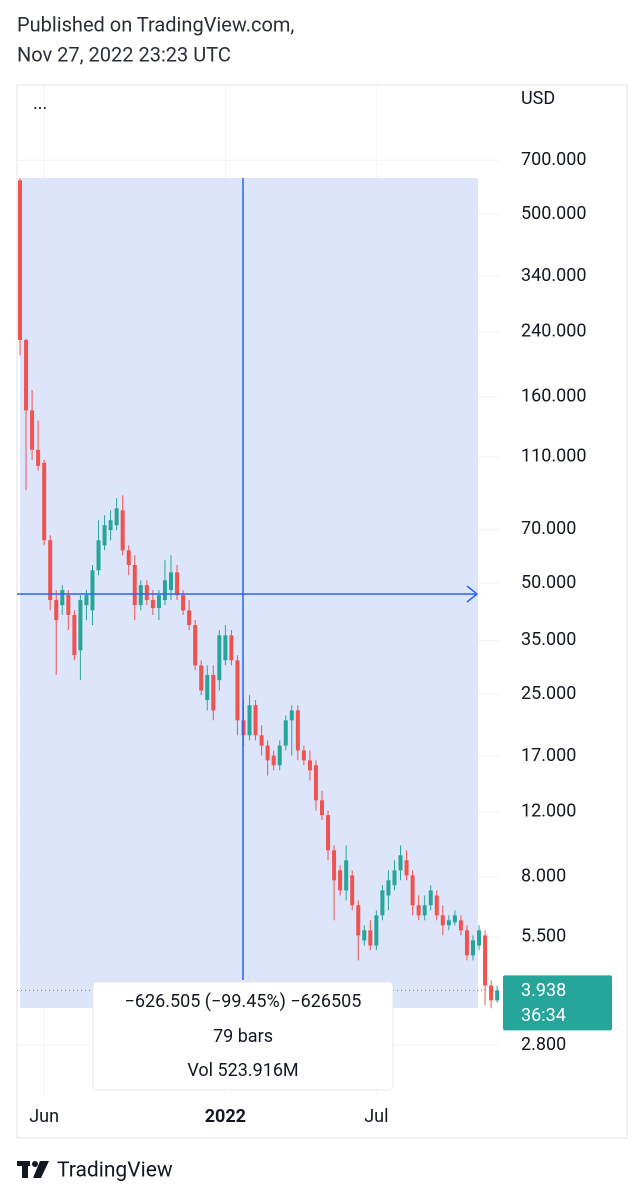  I want to click on y-tick-label: 70.000, so click(548, 528).